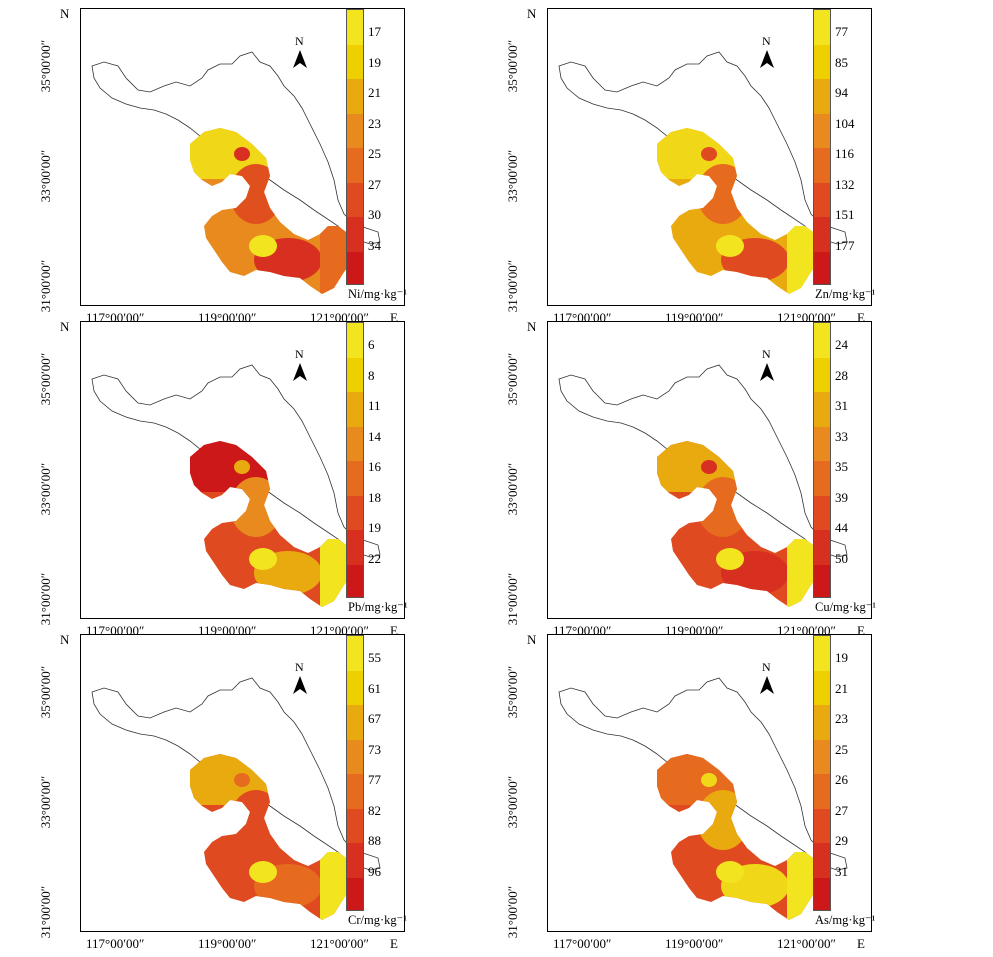 The height and width of the screenshot is (957, 993). I want to click on legend-tick: 61, so click(374, 688).